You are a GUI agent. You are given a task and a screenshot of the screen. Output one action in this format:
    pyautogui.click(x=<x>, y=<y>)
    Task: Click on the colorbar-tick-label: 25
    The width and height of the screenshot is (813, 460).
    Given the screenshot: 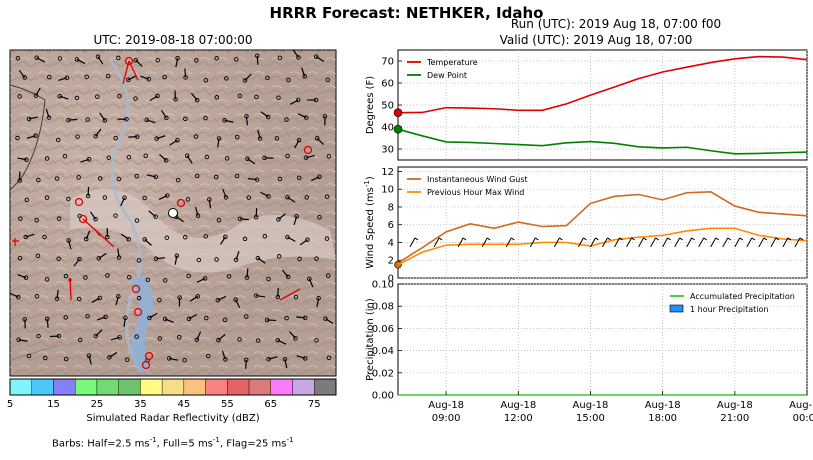 What is the action you would take?
    pyautogui.click(x=97, y=404)
    